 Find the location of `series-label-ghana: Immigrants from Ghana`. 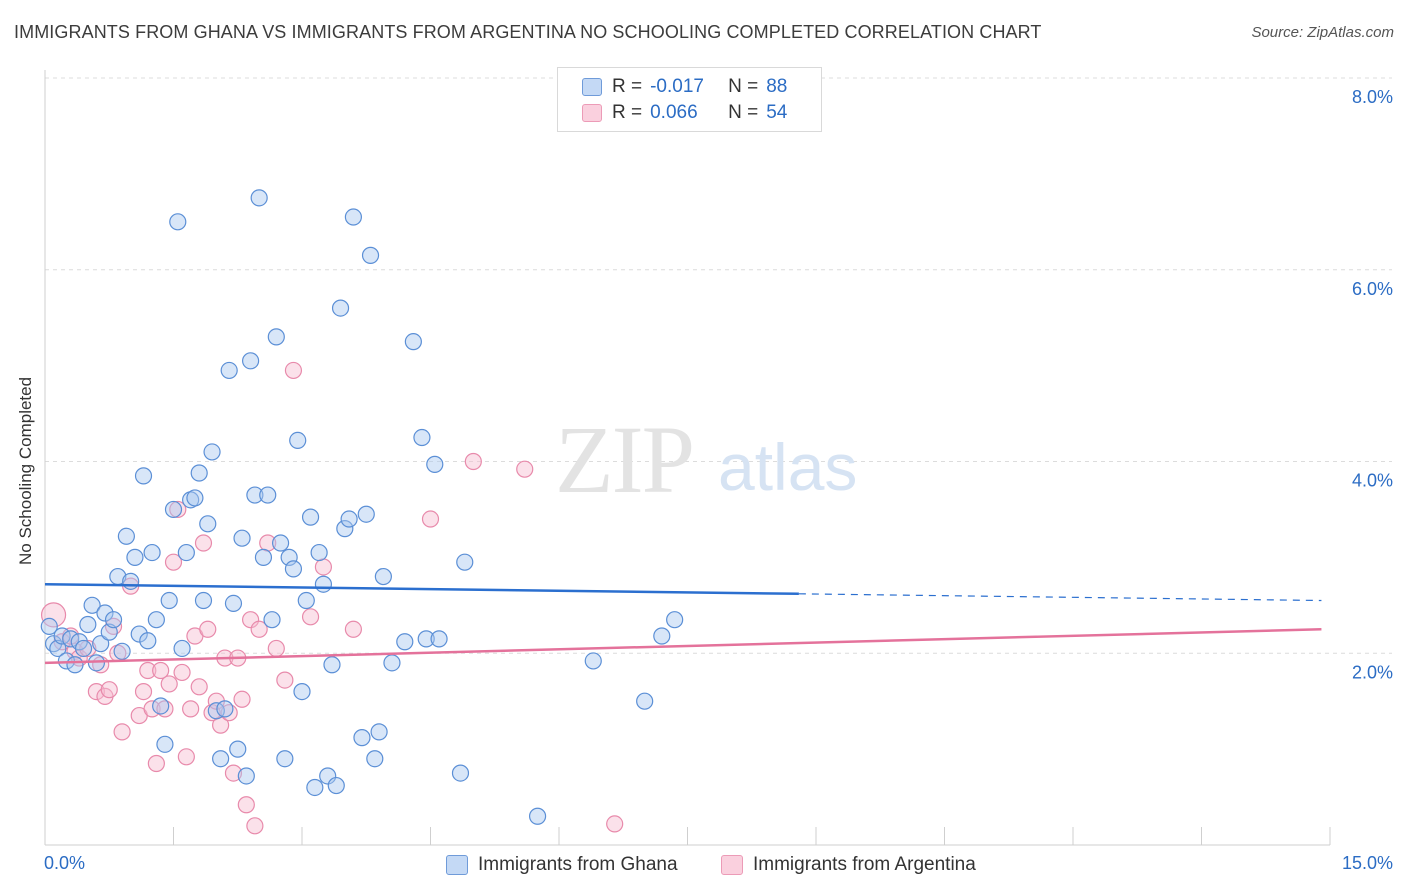

series-label-ghana: Immigrants from Ghana is located at coordinates (578, 864).